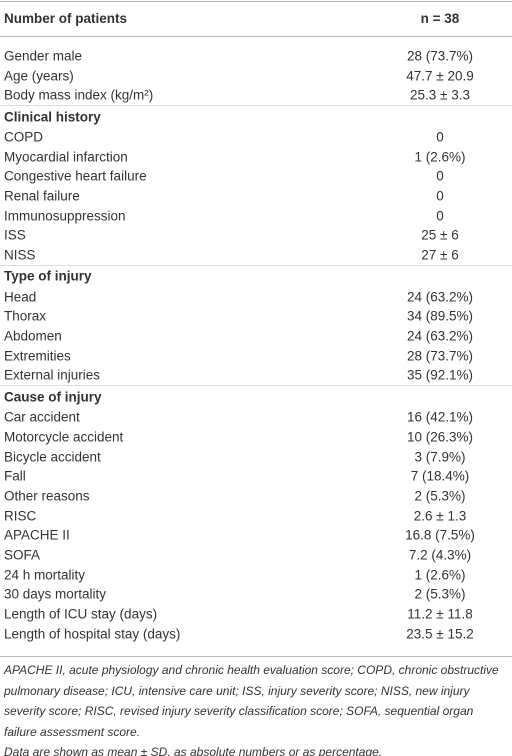  Describe the element at coordinates (256, 216) in the screenshot. I see `table-row: Immunosuppression 0` at that location.